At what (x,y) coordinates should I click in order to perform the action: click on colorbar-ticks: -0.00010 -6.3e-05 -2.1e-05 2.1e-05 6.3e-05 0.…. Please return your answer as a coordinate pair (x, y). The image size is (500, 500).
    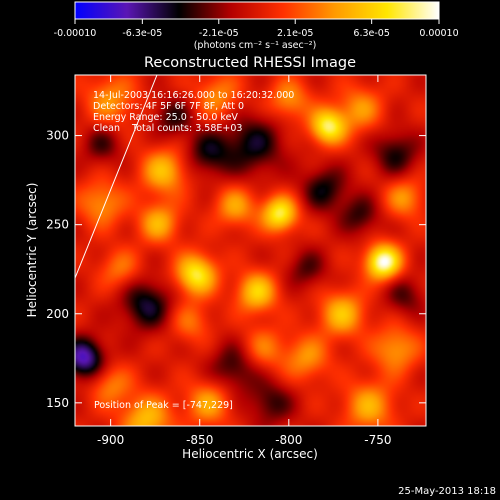
    Looking at the image, I should click on (256, 29).